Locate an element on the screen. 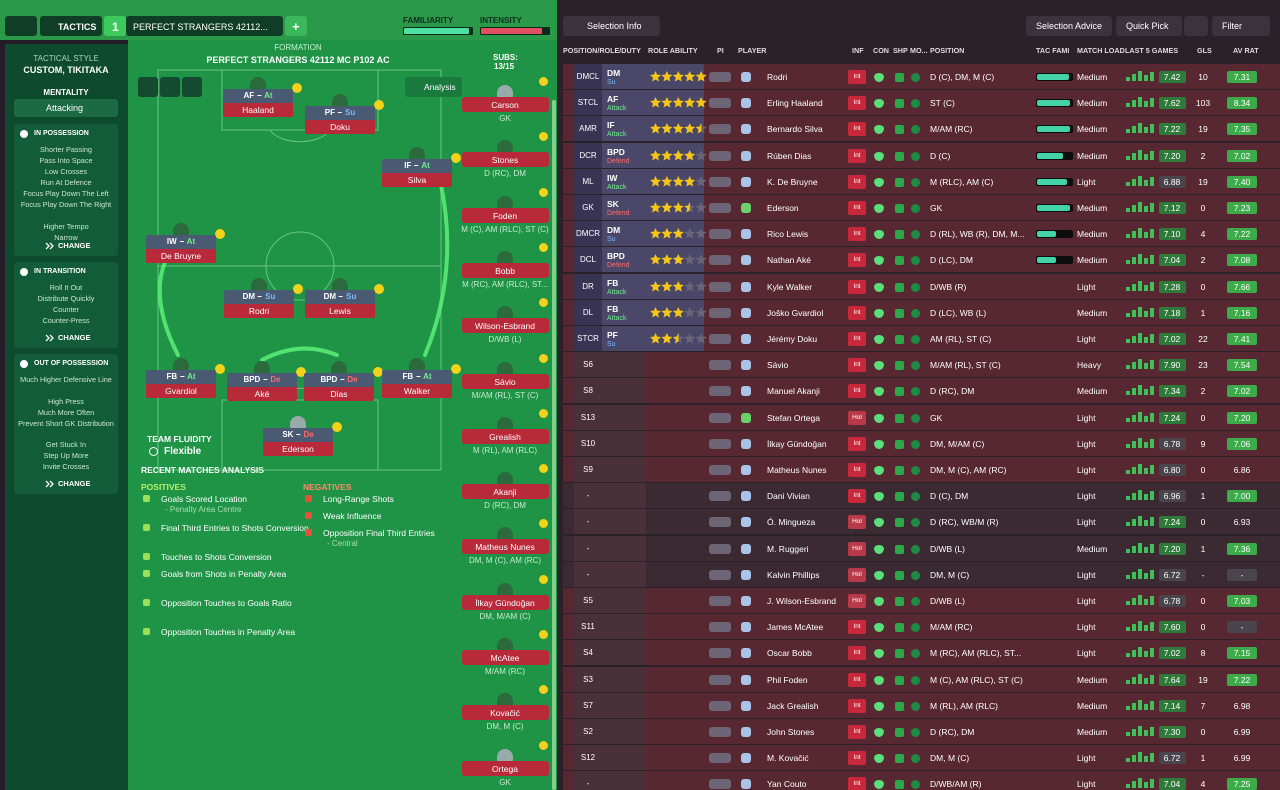 The height and width of the screenshot is (790, 1280). sub-name: Bobb is located at coordinates (505, 270).